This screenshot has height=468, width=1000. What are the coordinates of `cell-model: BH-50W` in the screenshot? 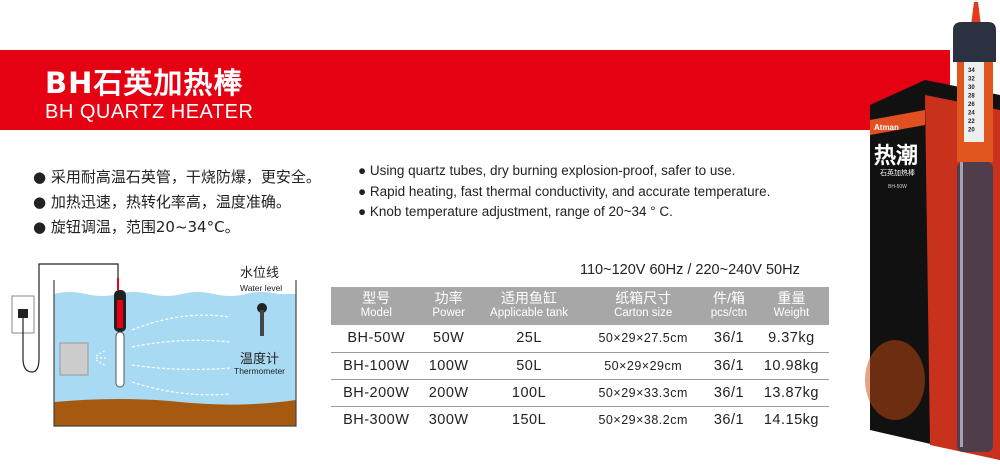 It's located at (376, 339).